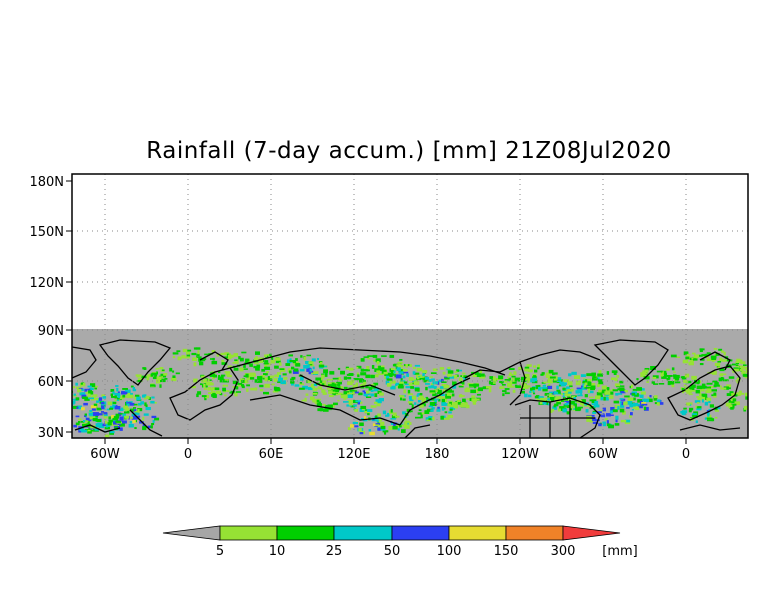  Describe the element at coordinates (591, 533) in the screenshot. I see `colorbar-upper-arrow` at that location.